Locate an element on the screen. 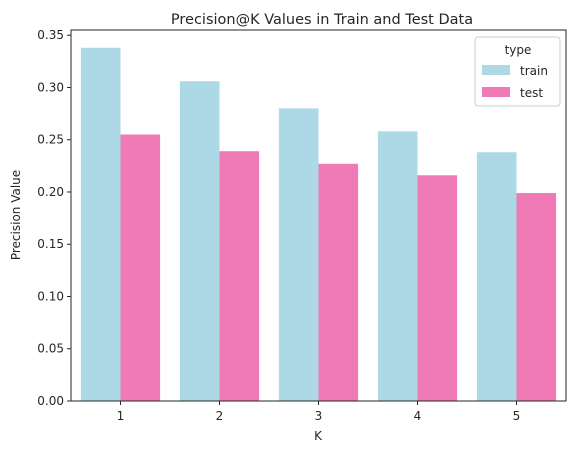  y-tick-label: 0.00 is located at coordinates (50, 401).